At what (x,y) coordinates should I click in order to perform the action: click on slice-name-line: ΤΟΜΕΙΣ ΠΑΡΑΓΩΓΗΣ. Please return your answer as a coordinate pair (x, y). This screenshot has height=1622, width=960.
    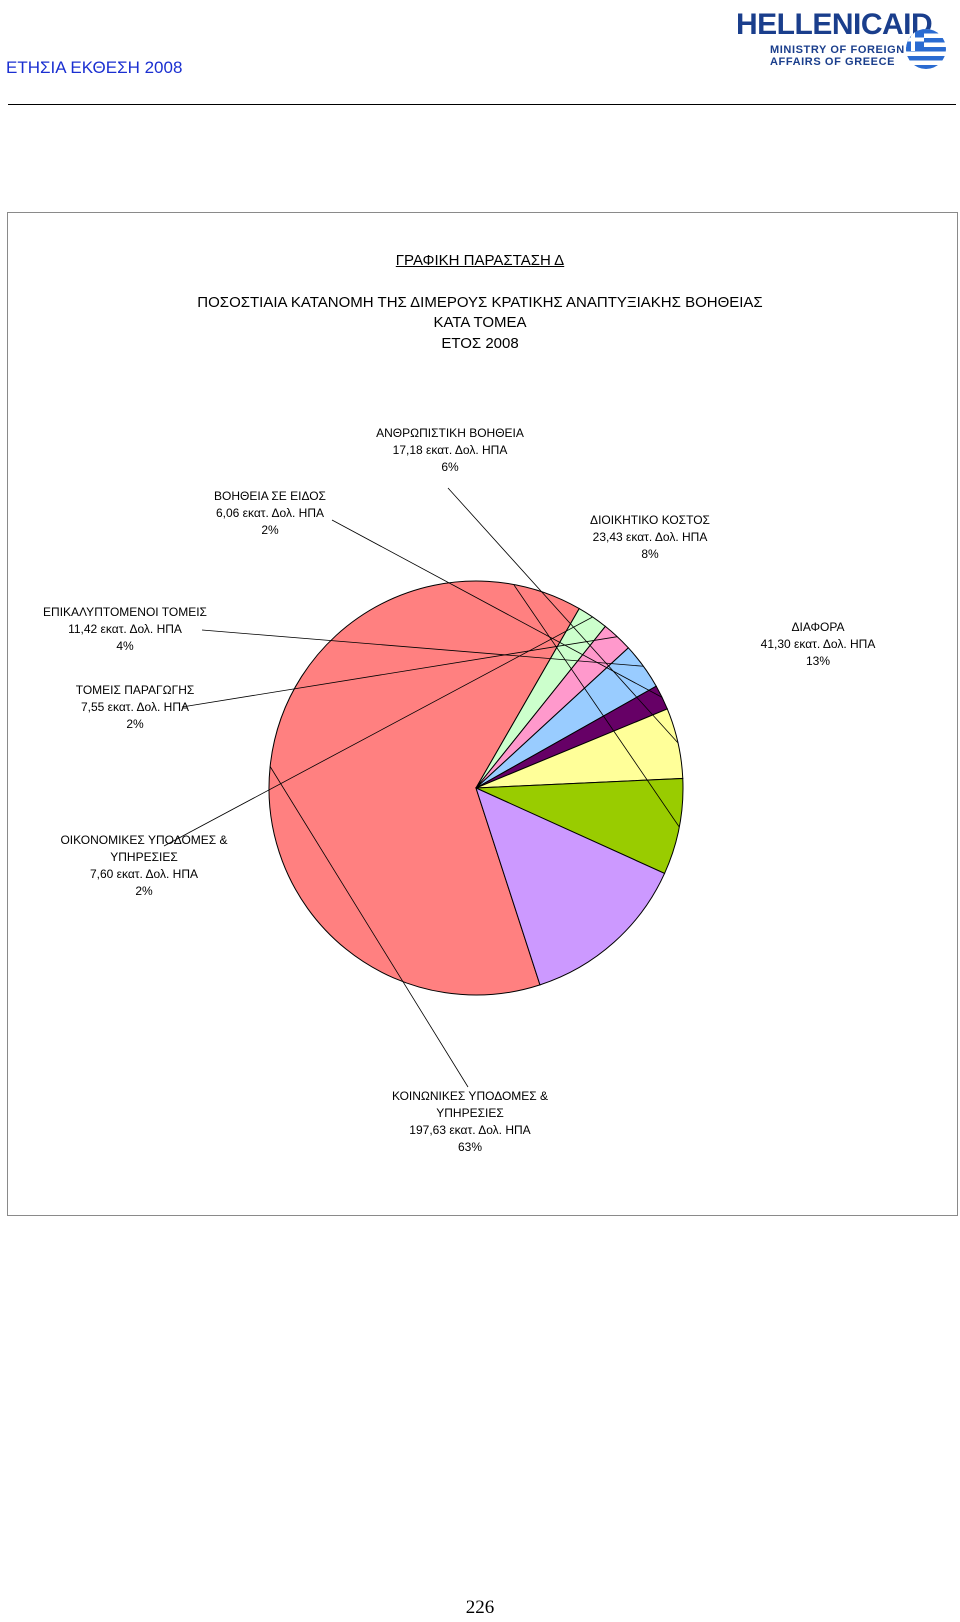
    Looking at the image, I should click on (135, 690).